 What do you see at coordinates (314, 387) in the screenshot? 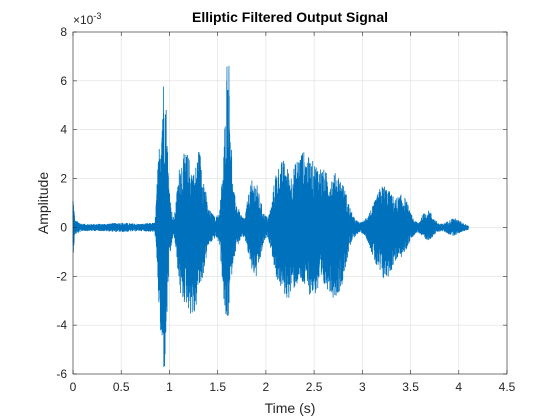
I see `x-tick-label: 2.5` at bounding box center [314, 387].